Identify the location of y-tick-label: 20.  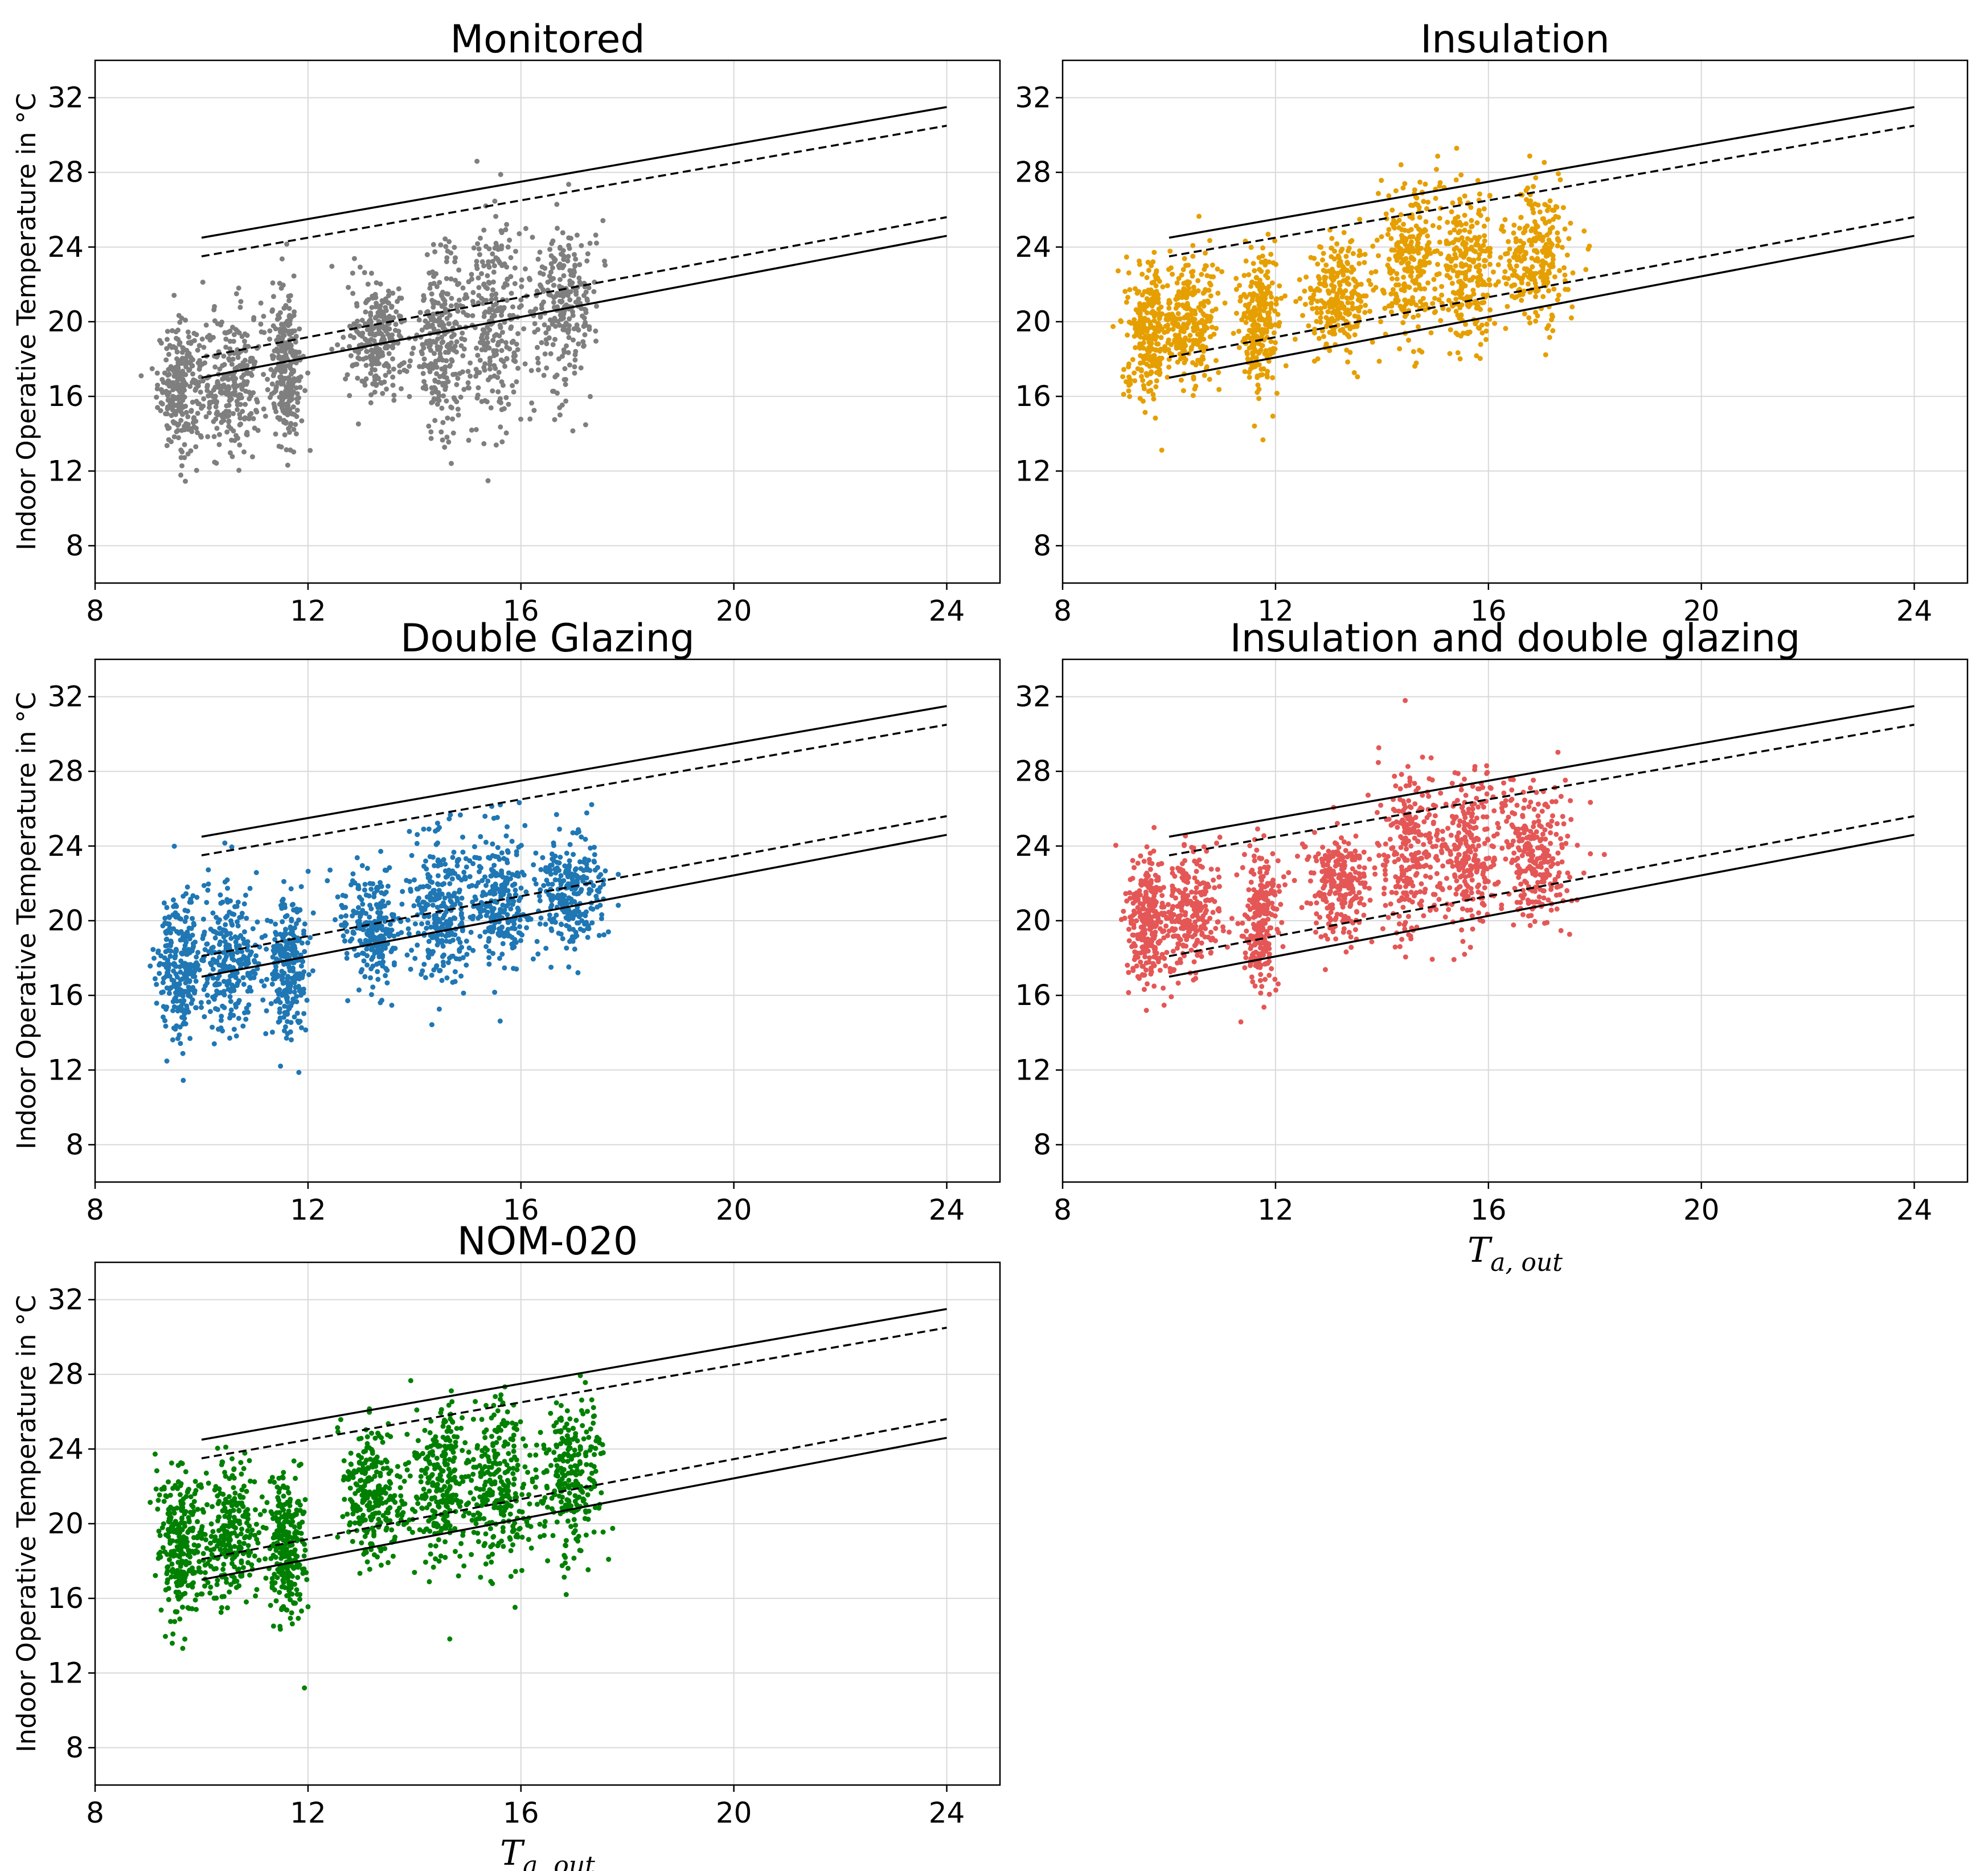
(65, 322).